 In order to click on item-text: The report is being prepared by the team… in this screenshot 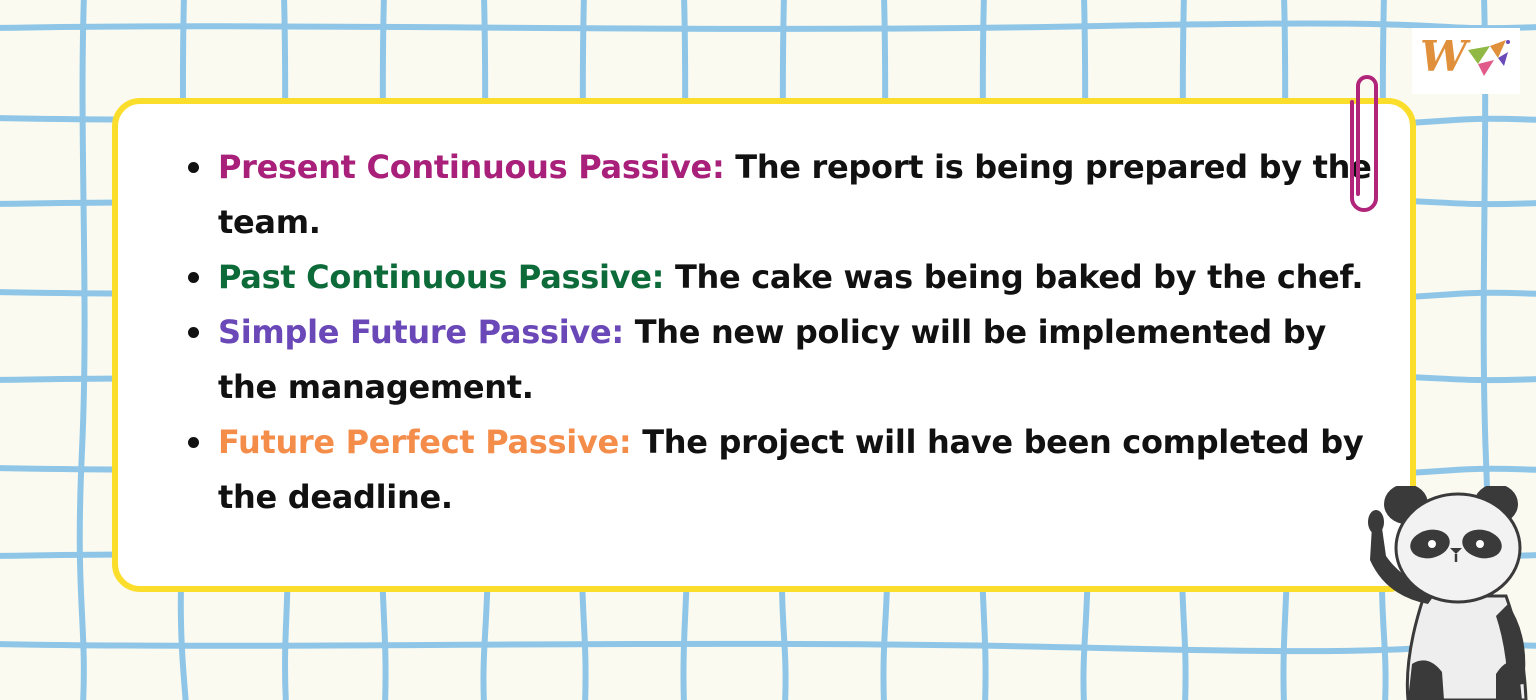, I will do `click(795, 194)`.